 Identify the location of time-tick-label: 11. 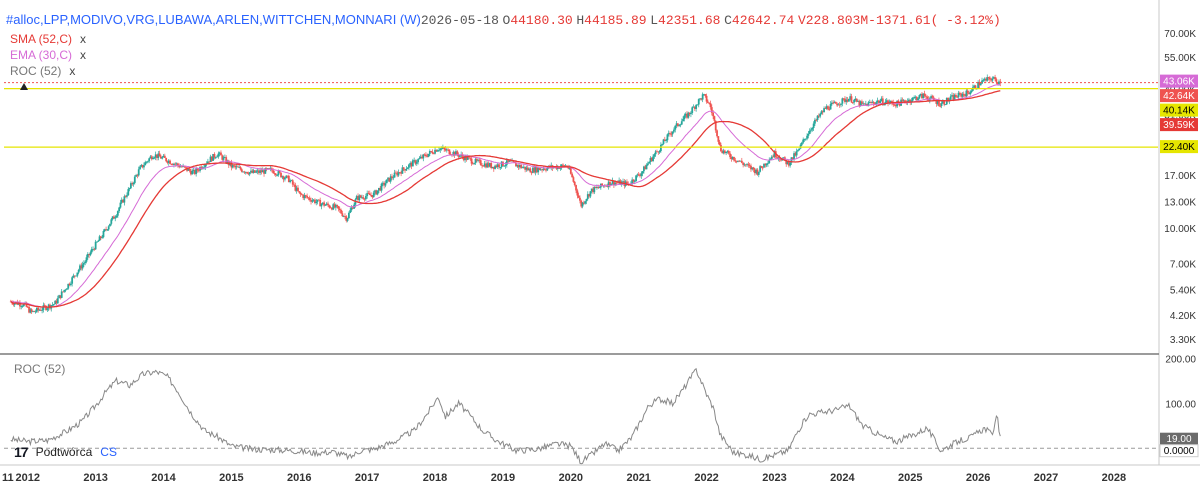
(8, 478).